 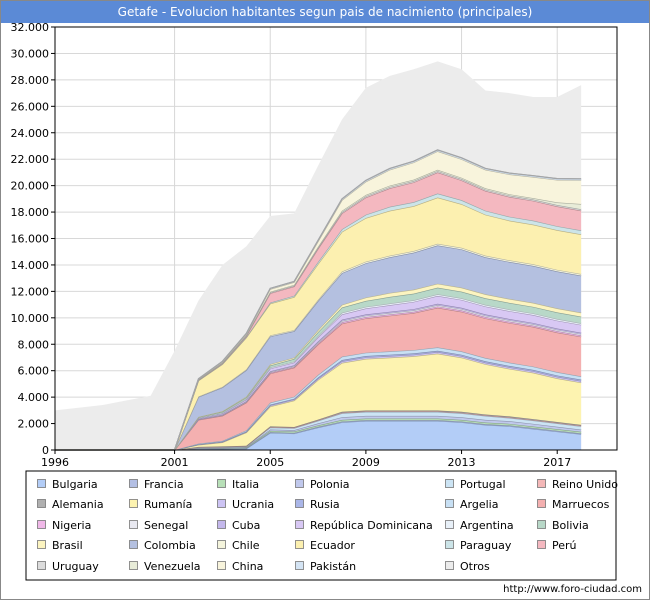 I want to click on legend-label-13: Senegal, so click(x=166, y=525).